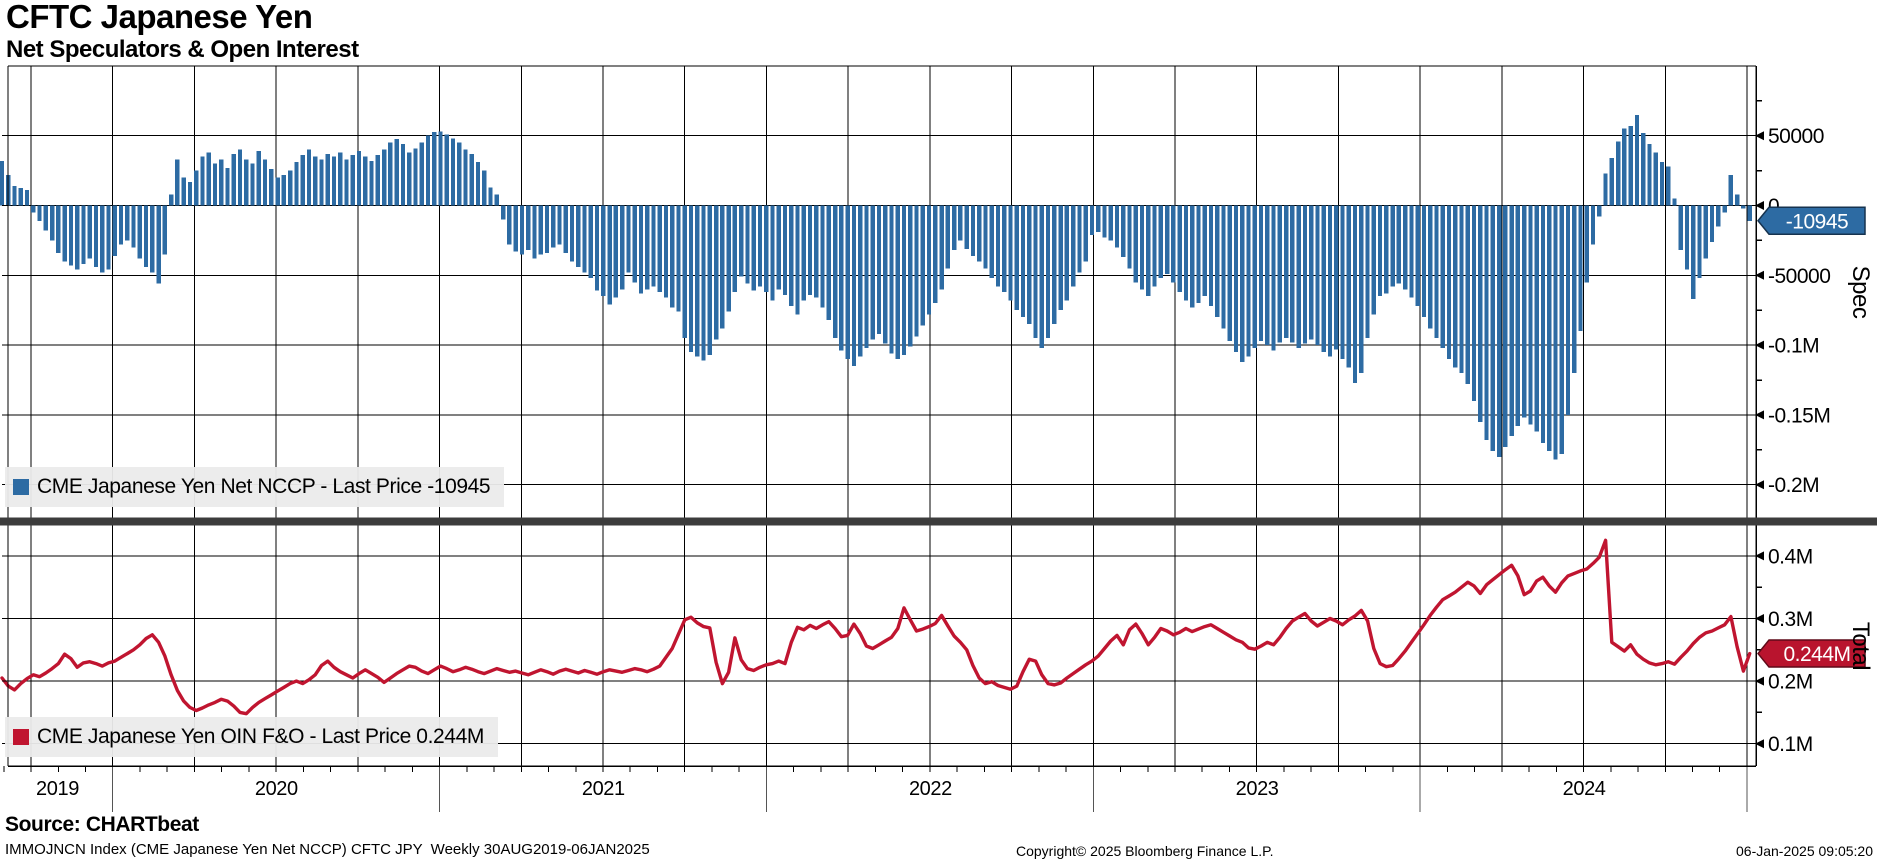 This screenshot has height=859, width=1877. I want to click on x-axis-year-label: 2019, so click(57, 789).